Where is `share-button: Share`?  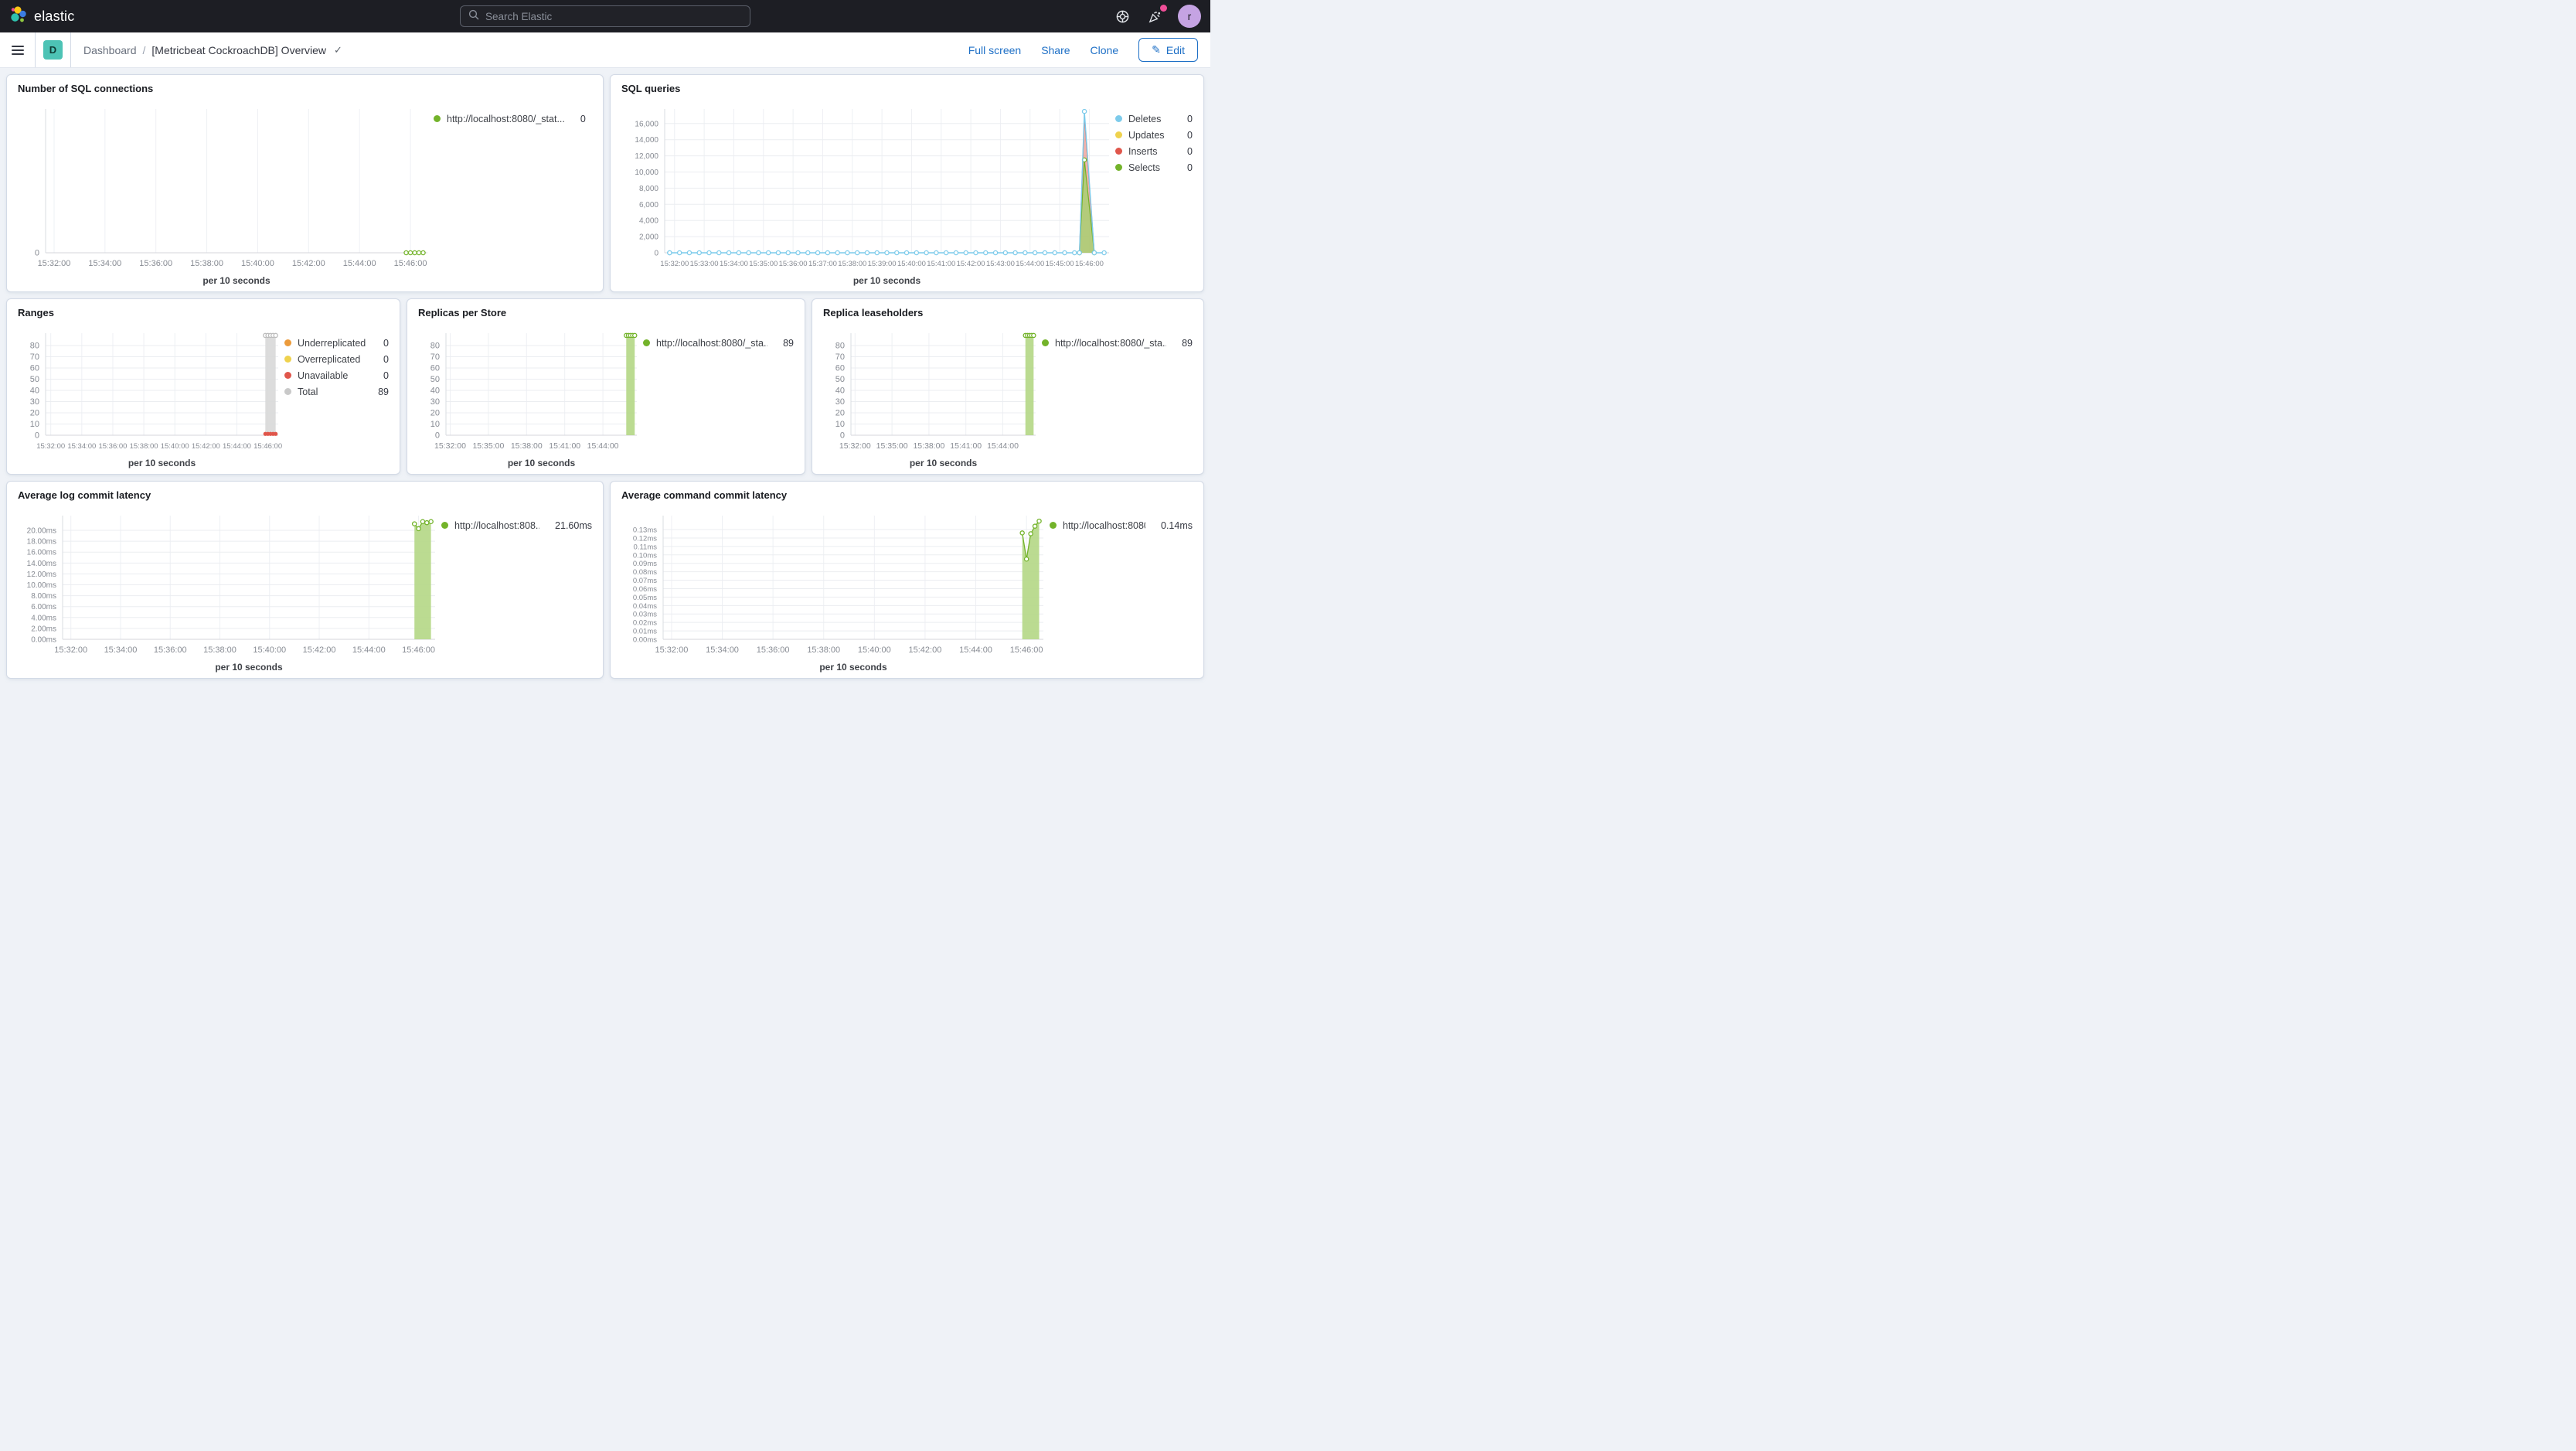
share-button: Share is located at coordinates (1055, 50).